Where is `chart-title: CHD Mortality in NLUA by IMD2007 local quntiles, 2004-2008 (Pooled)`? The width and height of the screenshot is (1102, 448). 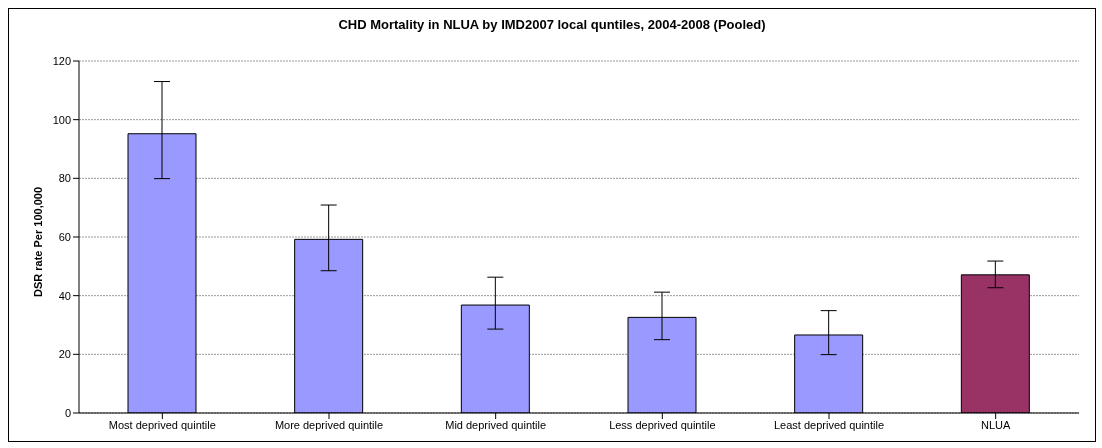 chart-title: CHD Mortality in NLUA by IMD2007 local quntiles, 2004-2008 (Pooled) is located at coordinates (552, 25).